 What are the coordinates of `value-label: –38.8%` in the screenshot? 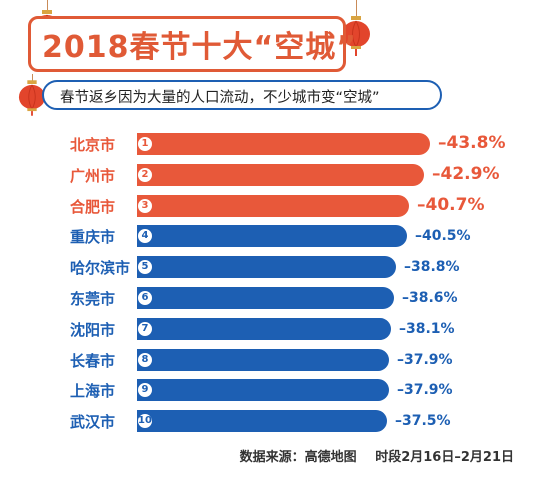 It's located at (432, 267).